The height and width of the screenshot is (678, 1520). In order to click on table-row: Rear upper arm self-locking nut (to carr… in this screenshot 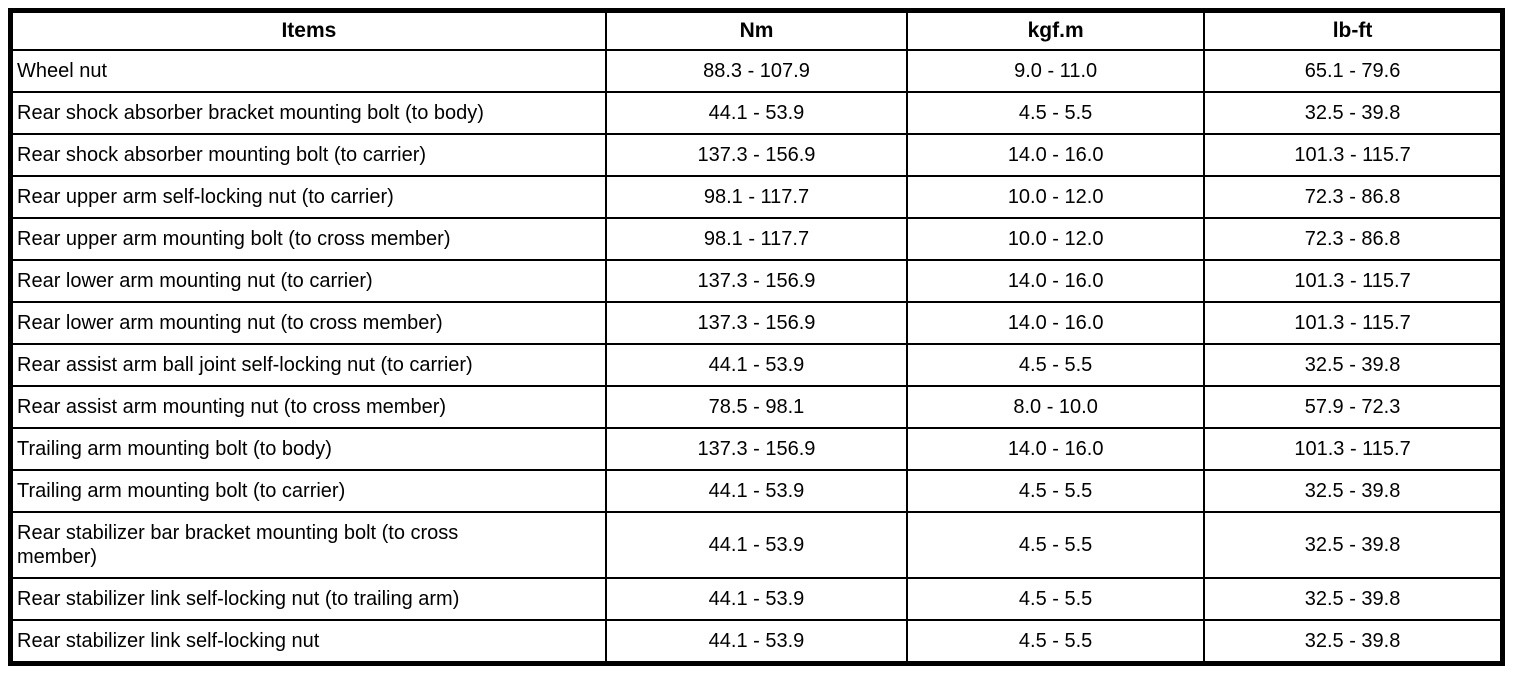, I will do `click(756, 197)`.